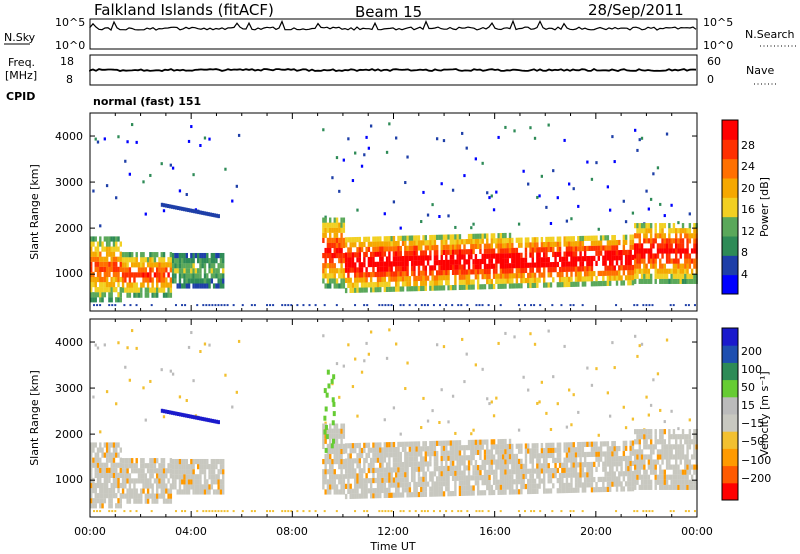 This screenshot has height=554, width=800. I want to click on velocity-ytick-2000: 2000, so click(69, 434).